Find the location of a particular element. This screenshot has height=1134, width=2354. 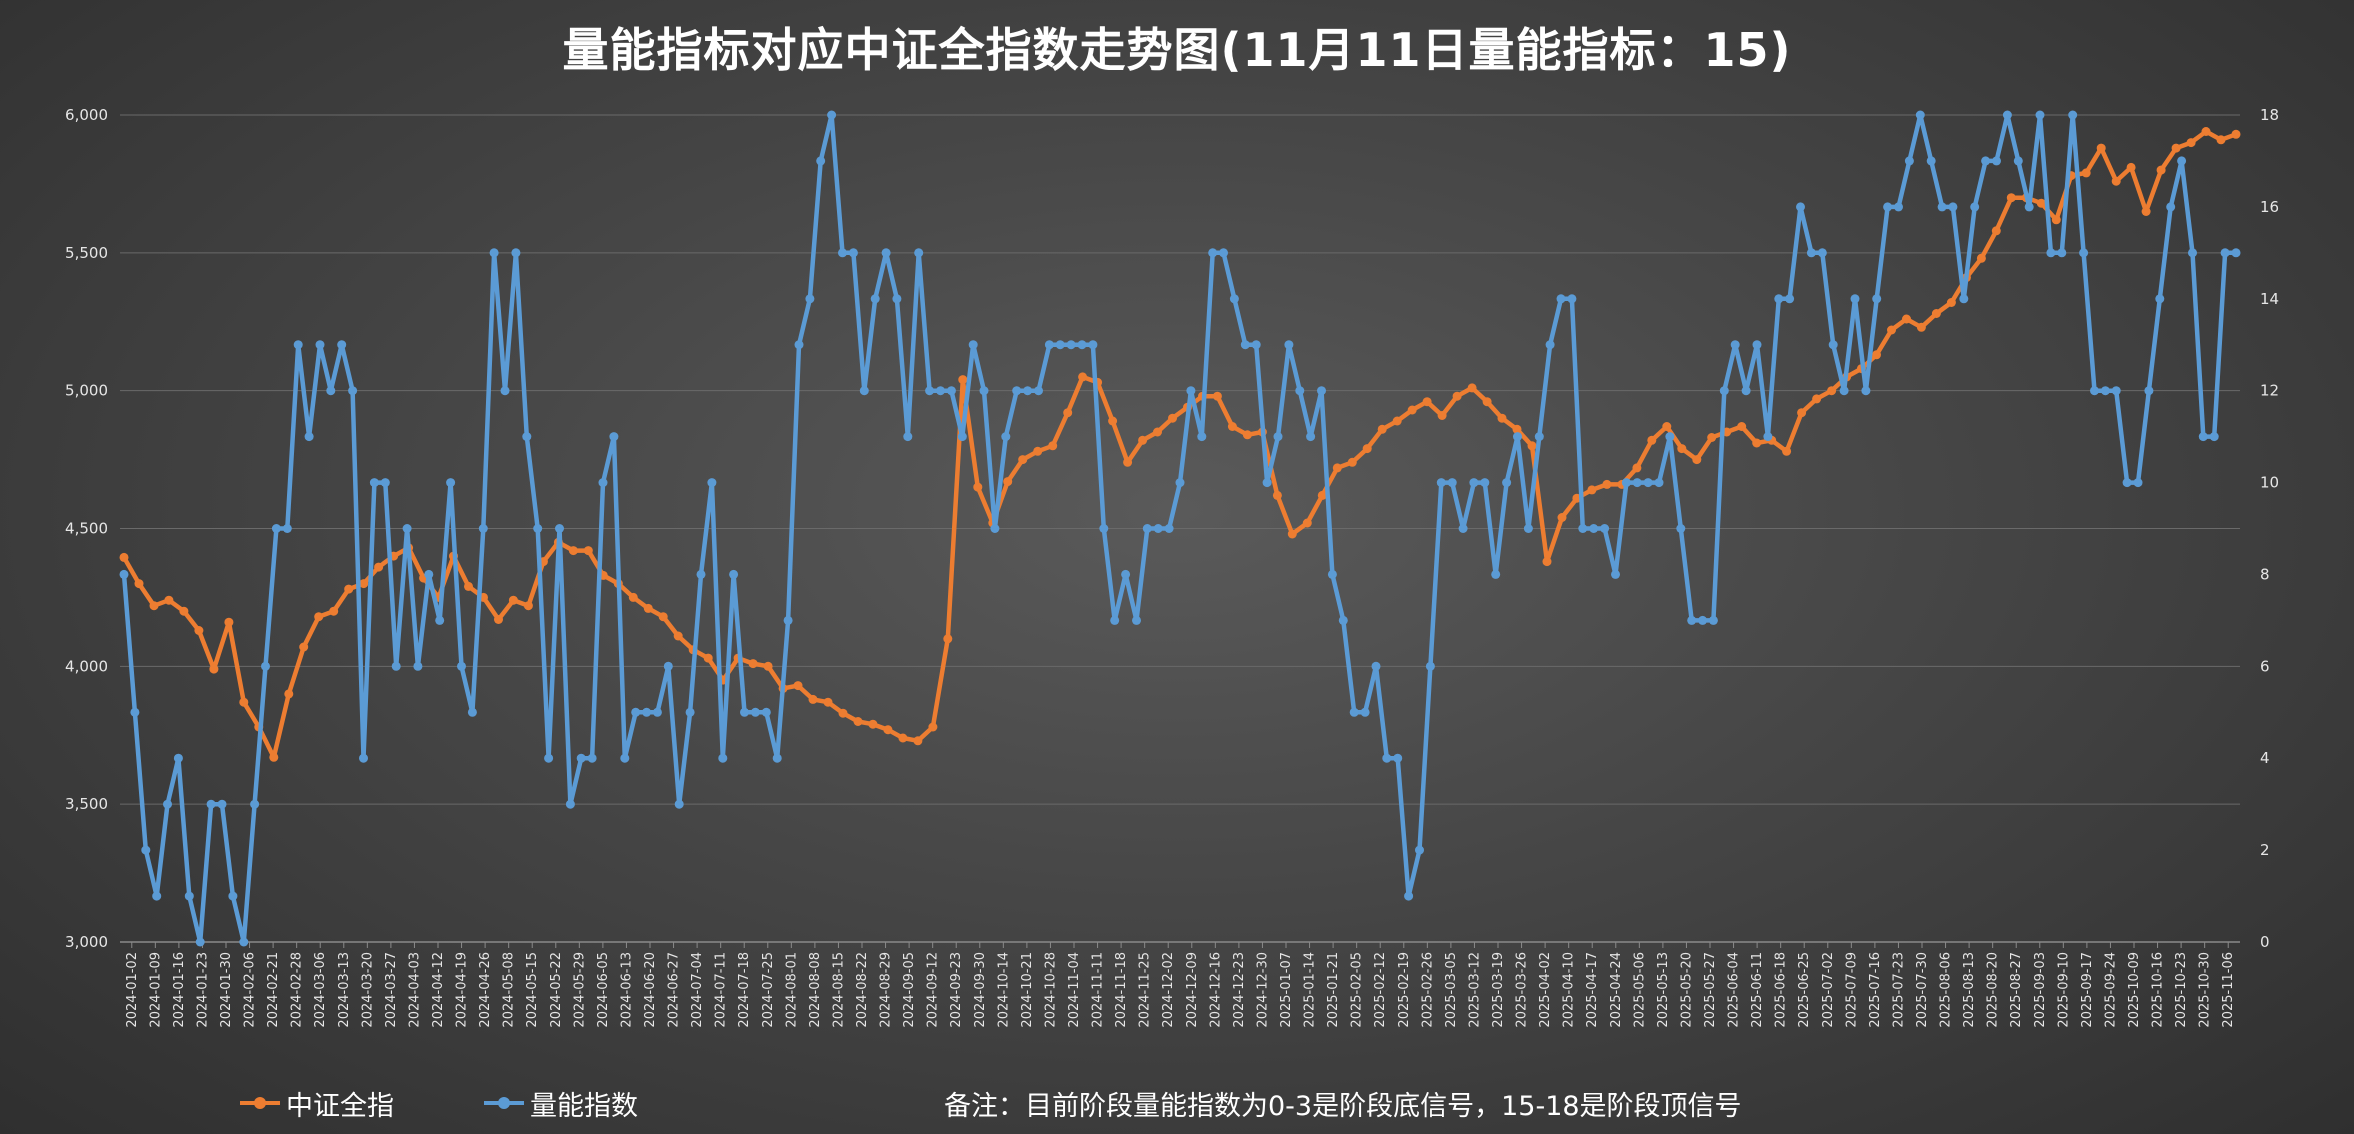

x-tick-label: 2024-02-06 is located at coordinates (250, 990).